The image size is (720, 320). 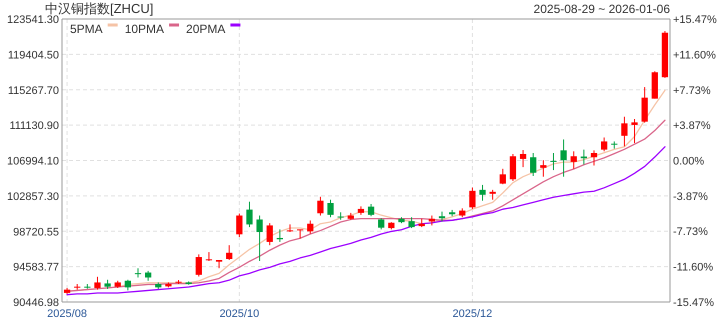 What do you see at coordinates (688, 162) in the screenshot?
I see `y2-tick-label: 0.00%` at bounding box center [688, 162].